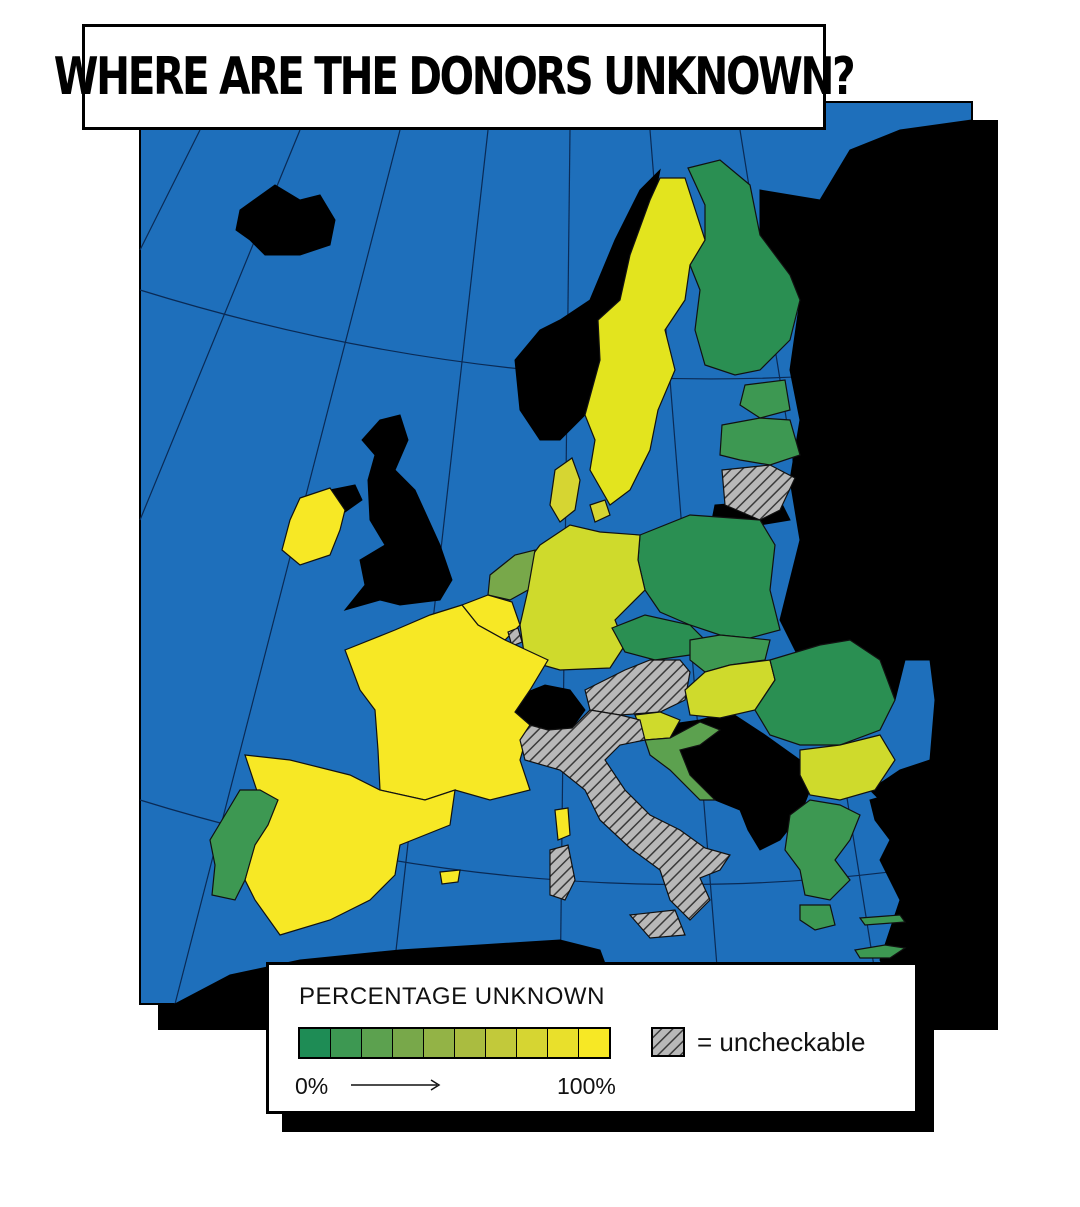 This screenshot has height=1207, width=1080. What do you see at coordinates (847, 767) in the screenshot?
I see `country-bulgaria` at bounding box center [847, 767].